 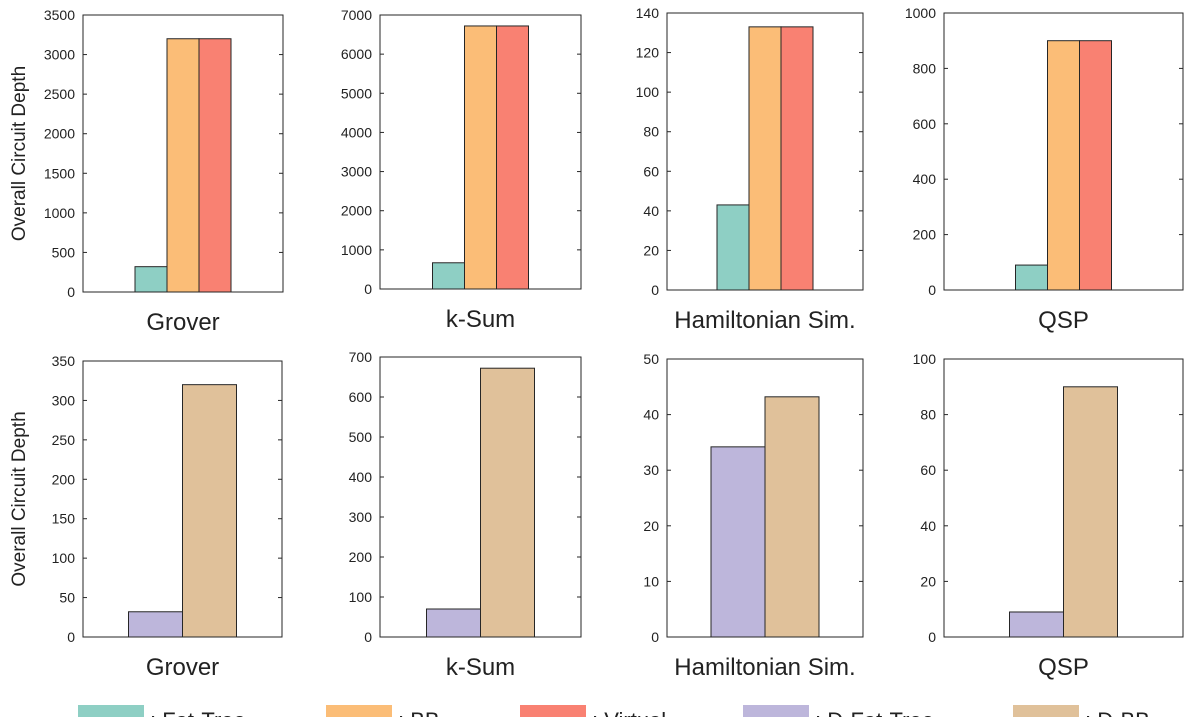 What do you see at coordinates (64, 519) in the screenshot?
I see `ytick-label: 150` at bounding box center [64, 519].